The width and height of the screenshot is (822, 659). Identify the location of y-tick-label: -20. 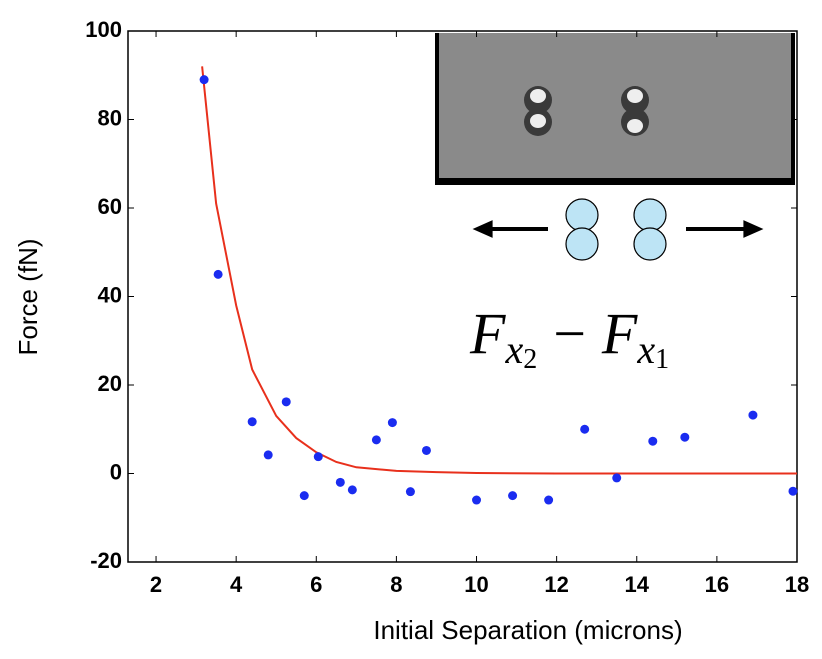
(106, 560).